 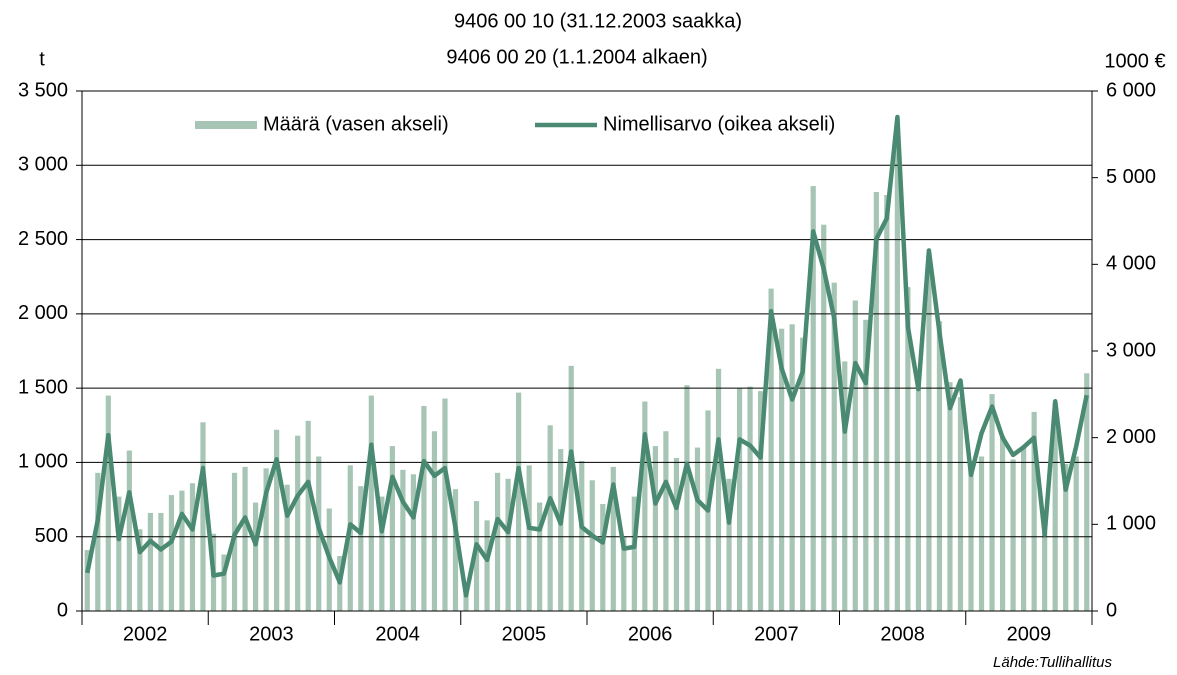 I want to click on y2-tick-label: 1 000, so click(x=1131, y=524).